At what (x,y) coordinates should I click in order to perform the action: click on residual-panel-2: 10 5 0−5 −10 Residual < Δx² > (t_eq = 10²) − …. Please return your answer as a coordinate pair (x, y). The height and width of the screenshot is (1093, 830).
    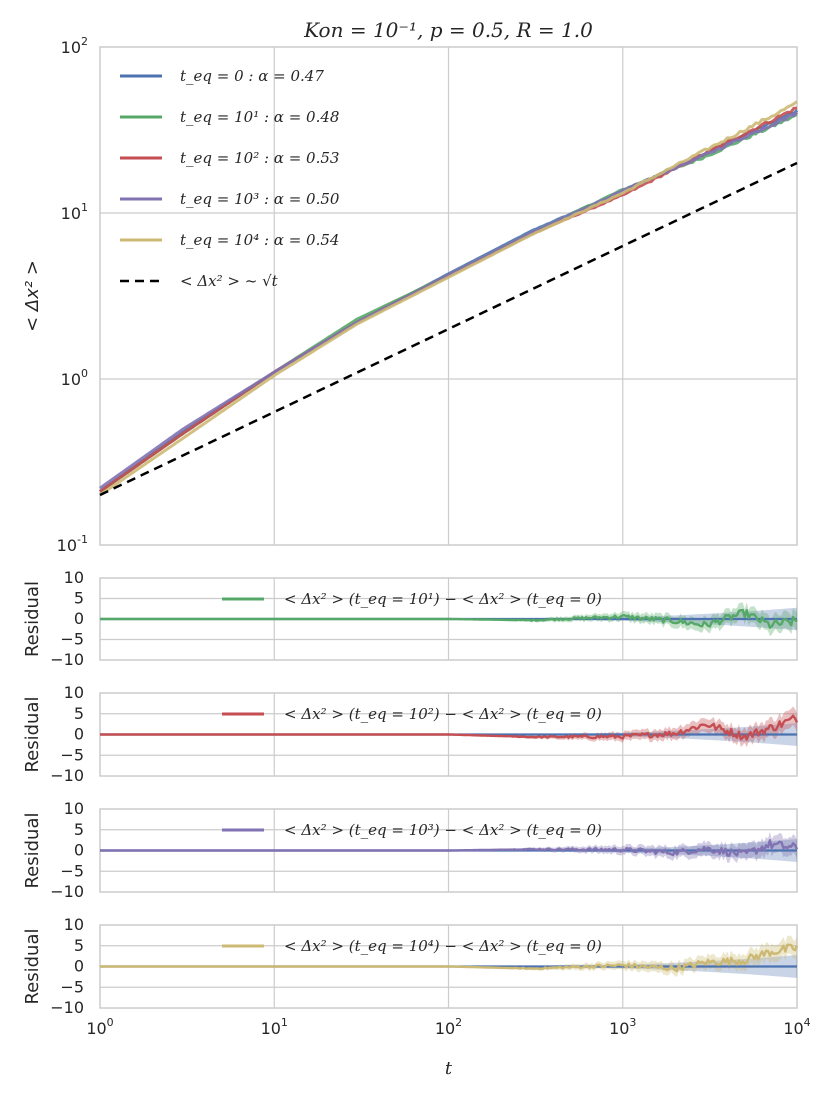
    Looking at the image, I should click on (410, 734).